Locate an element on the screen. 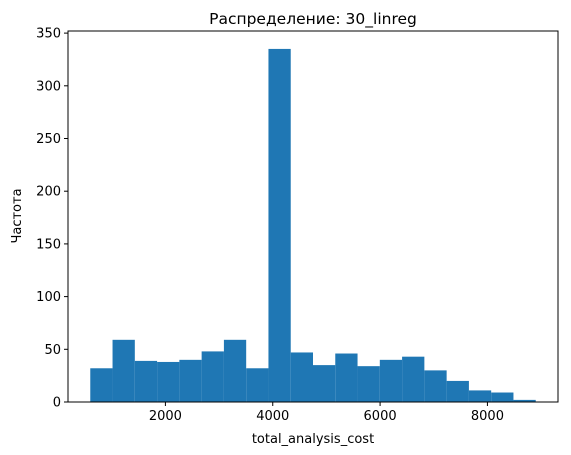 This screenshot has width=571, height=455. x-tick-label: 2000 is located at coordinates (165, 416).